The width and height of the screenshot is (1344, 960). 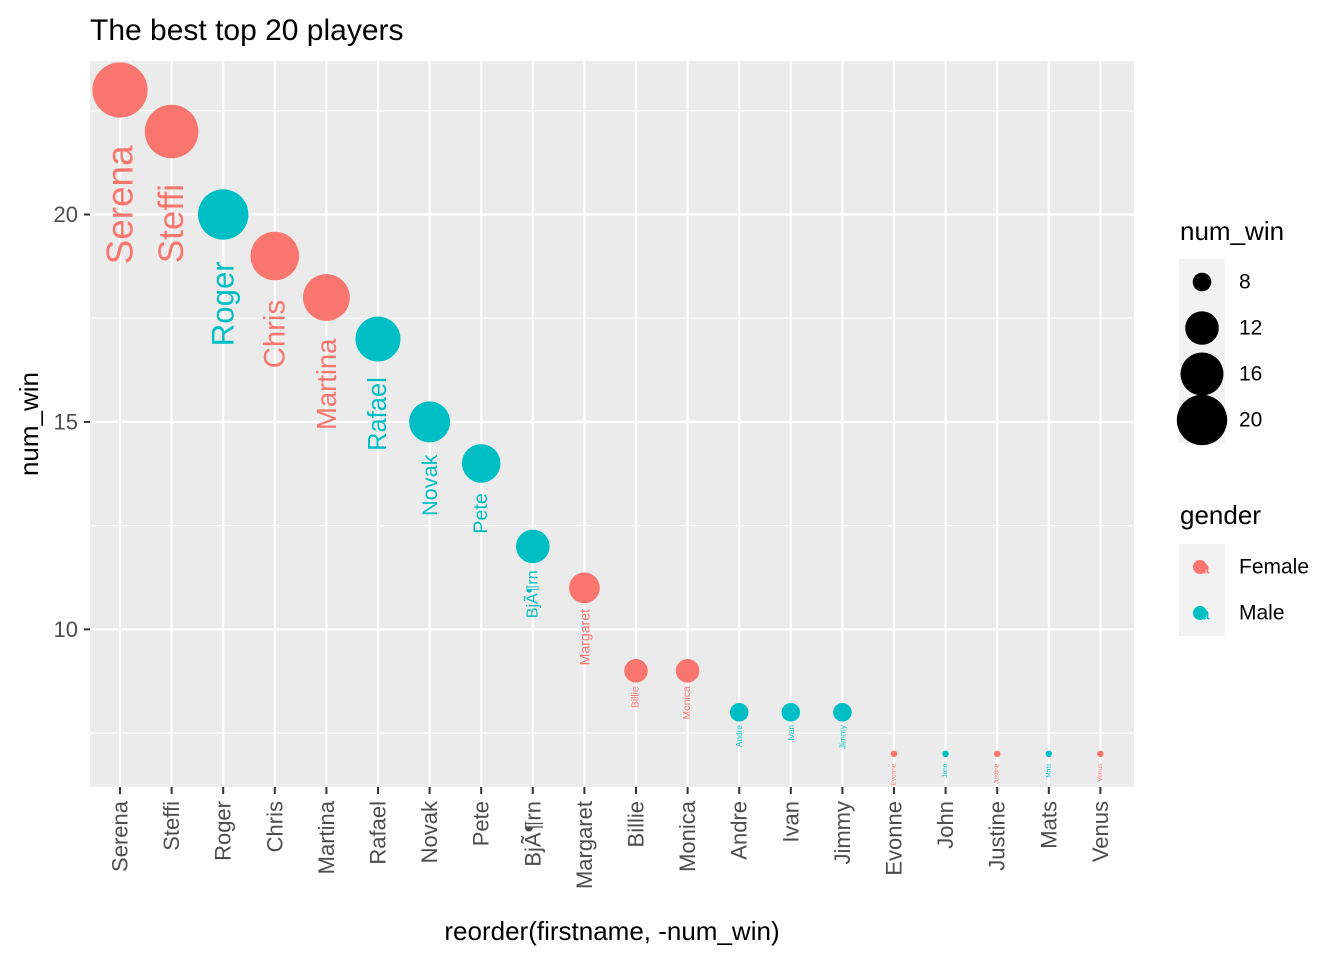 What do you see at coordinates (1232, 231) in the screenshot?
I see `legend-size-title: num_win` at bounding box center [1232, 231].